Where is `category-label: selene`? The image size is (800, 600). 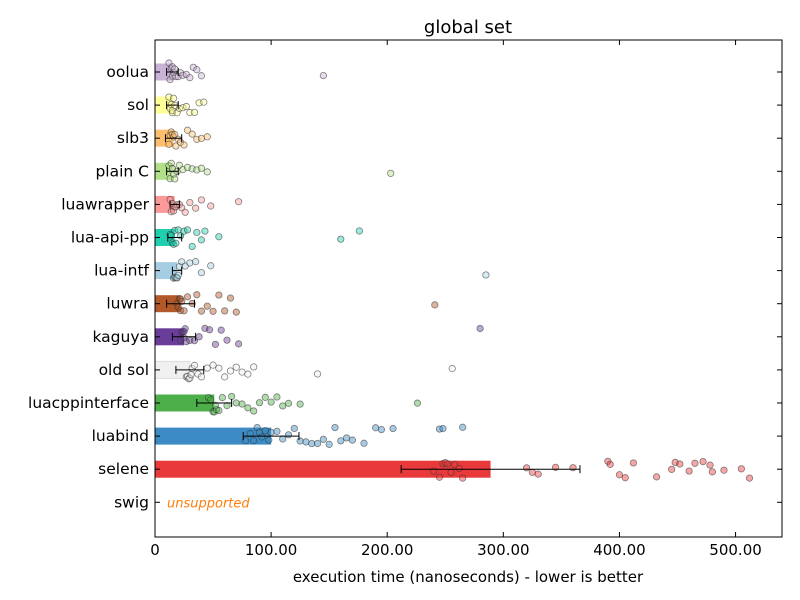 category-label: selene is located at coordinates (123, 469).